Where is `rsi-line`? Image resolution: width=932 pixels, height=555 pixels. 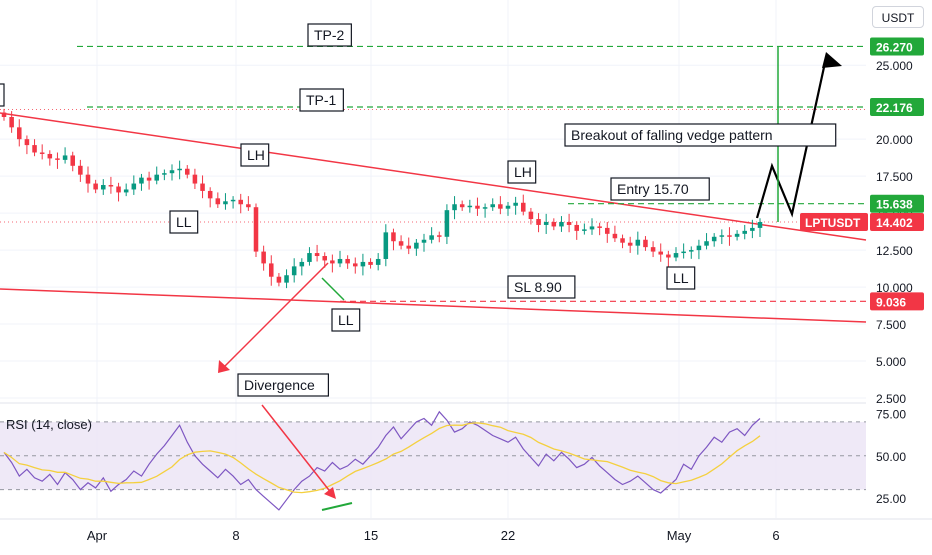
rsi-line is located at coordinates (382, 460).